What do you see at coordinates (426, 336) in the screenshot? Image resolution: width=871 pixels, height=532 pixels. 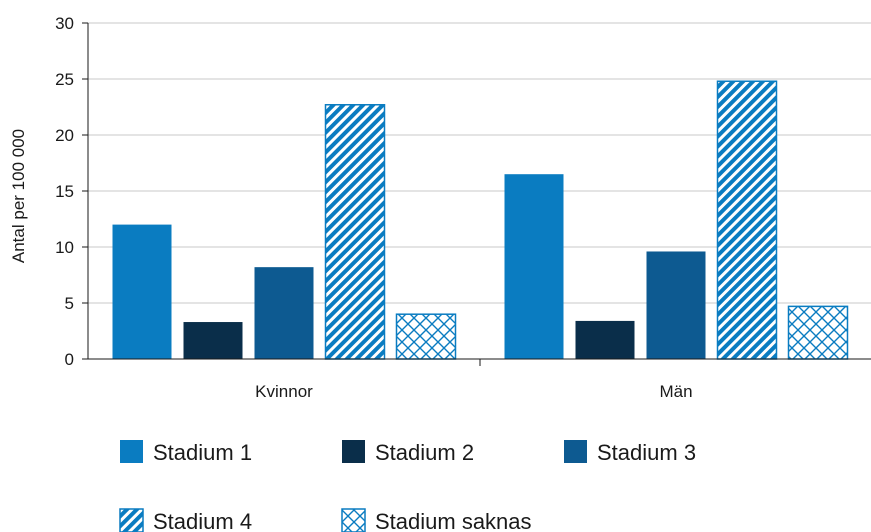 I see `bar-stadium-saknas-kvinnor` at bounding box center [426, 336].